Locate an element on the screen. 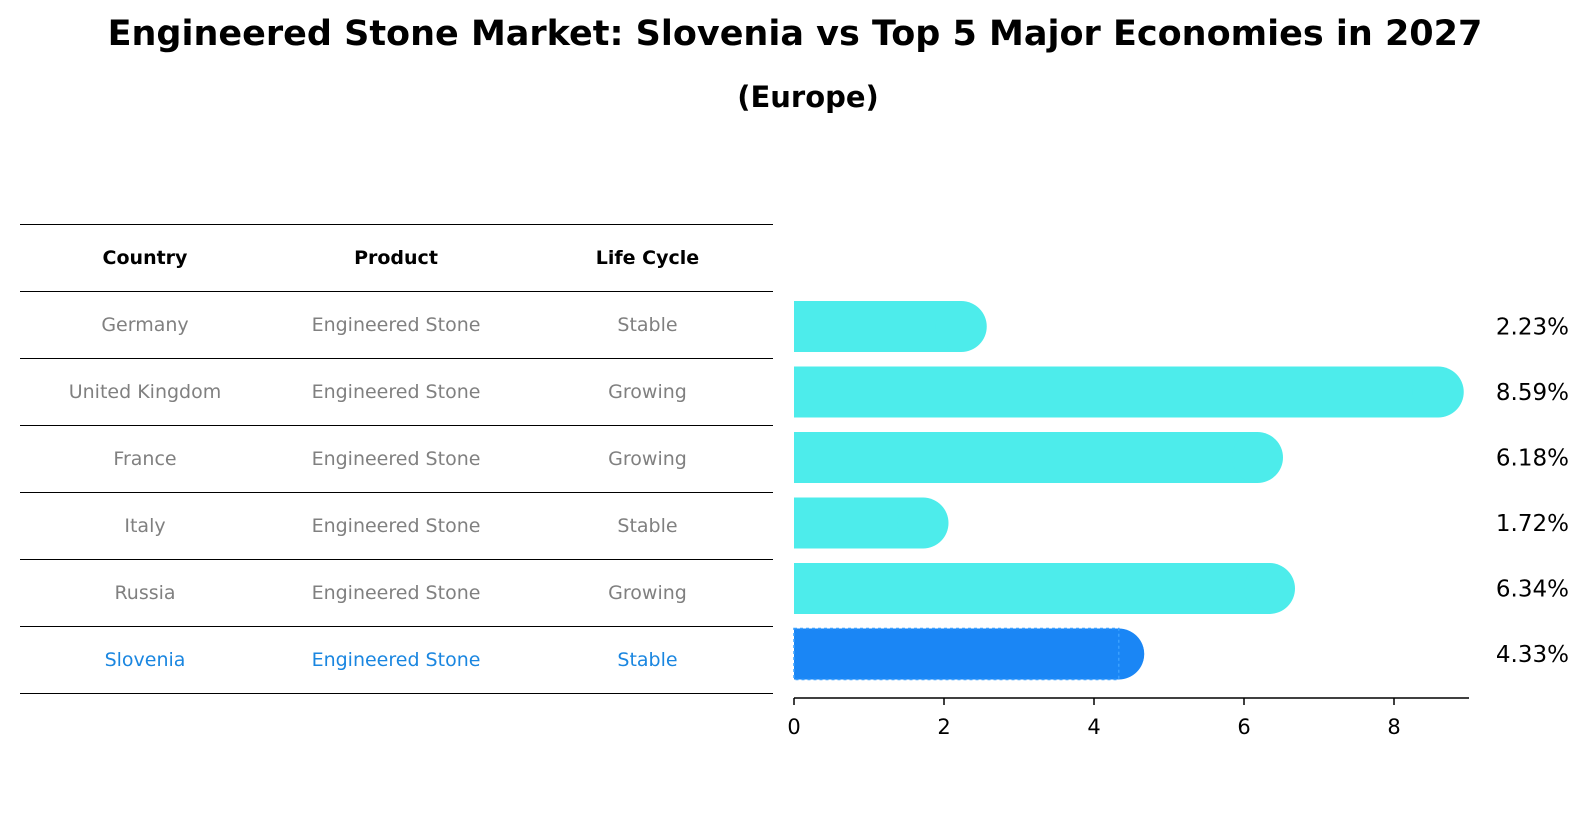  table-row: France Engineered Stone Growing is located at coordinates (396, 458).